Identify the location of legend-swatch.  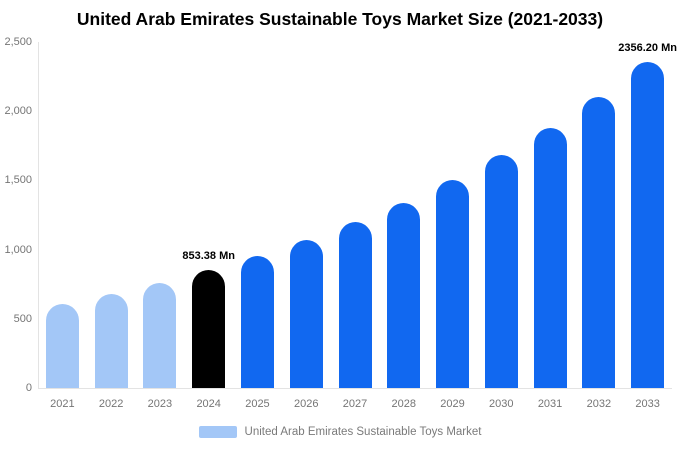
(217, 432).